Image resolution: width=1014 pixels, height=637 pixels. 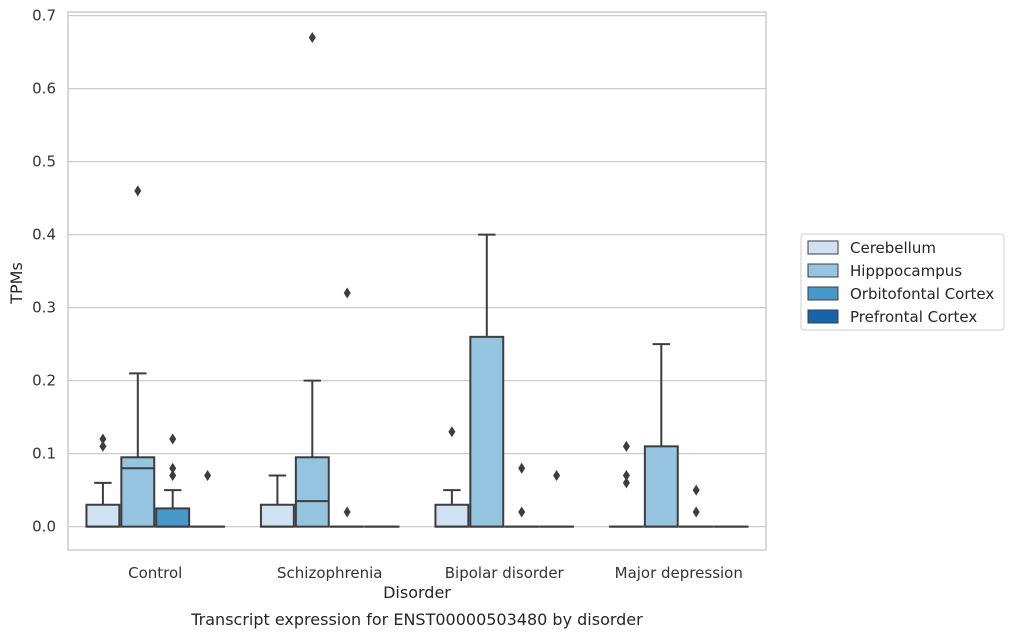 What do you see at coordinates (44, 89) in the screenshot?
I see `y-tick-label: 0.6` at bounding box center [44, 89].